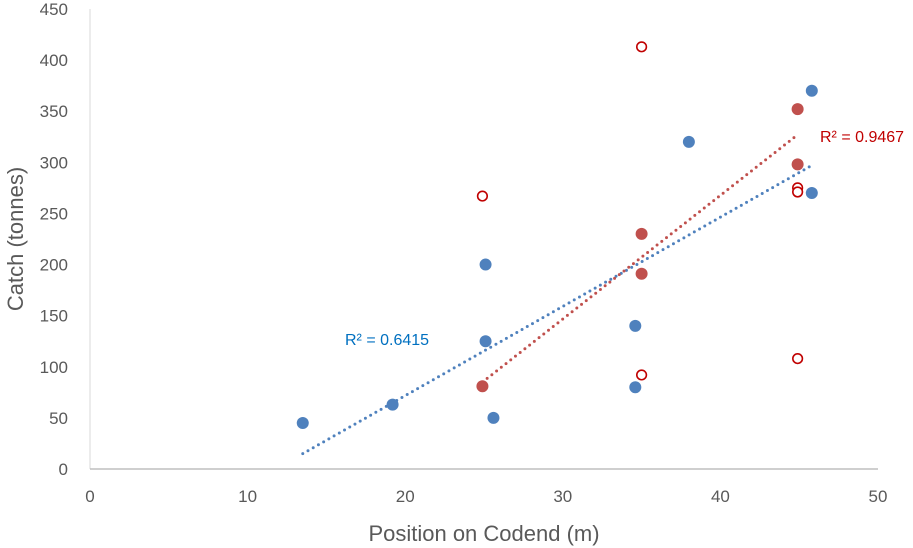 The height and width of the screenshot is (548, 913). What do you see at coordinates (54, 60) in the screenshot?
I see `y-tick-label: 400` at bounding box center [54, 60].